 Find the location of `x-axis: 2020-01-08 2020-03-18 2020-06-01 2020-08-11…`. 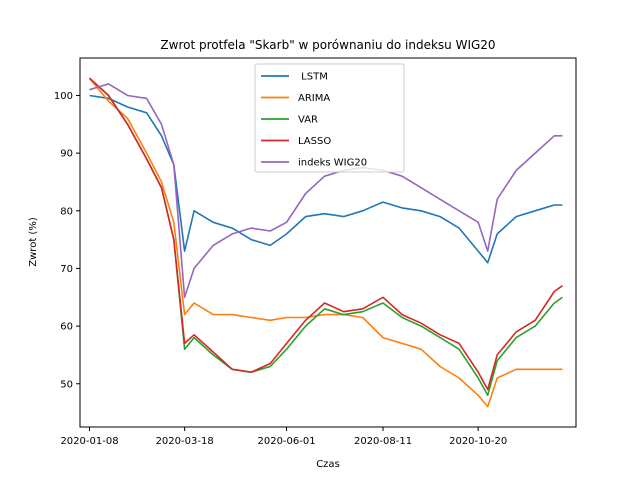

x-axis: 2020-01-08 2020-03-18 2020-06-01 2020-08-11… is located at coordinates (283, 437).